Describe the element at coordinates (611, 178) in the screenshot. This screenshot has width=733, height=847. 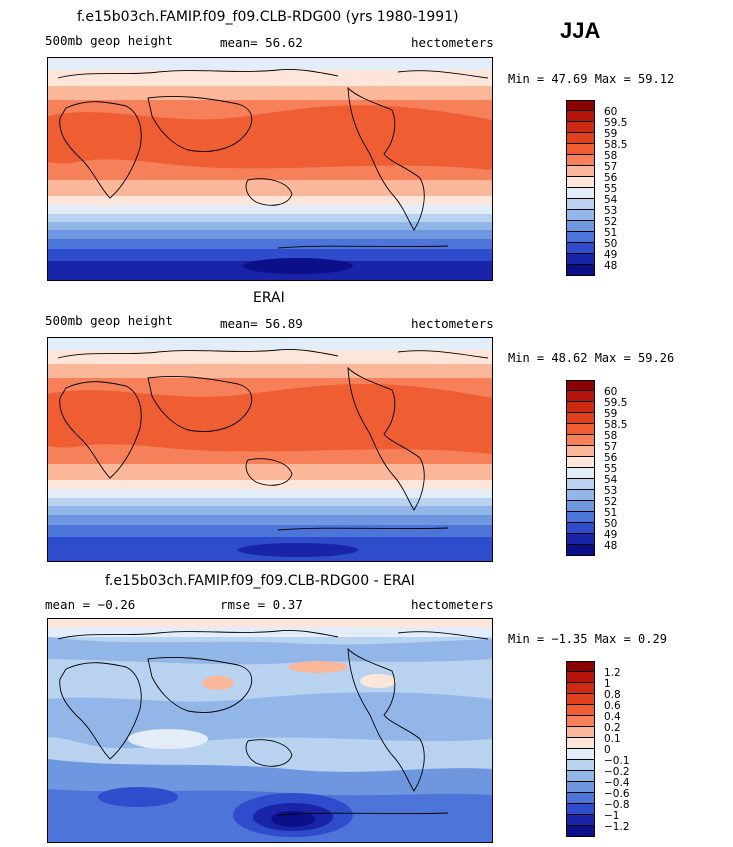
I see `panel1-cb-label: 56` at that location.